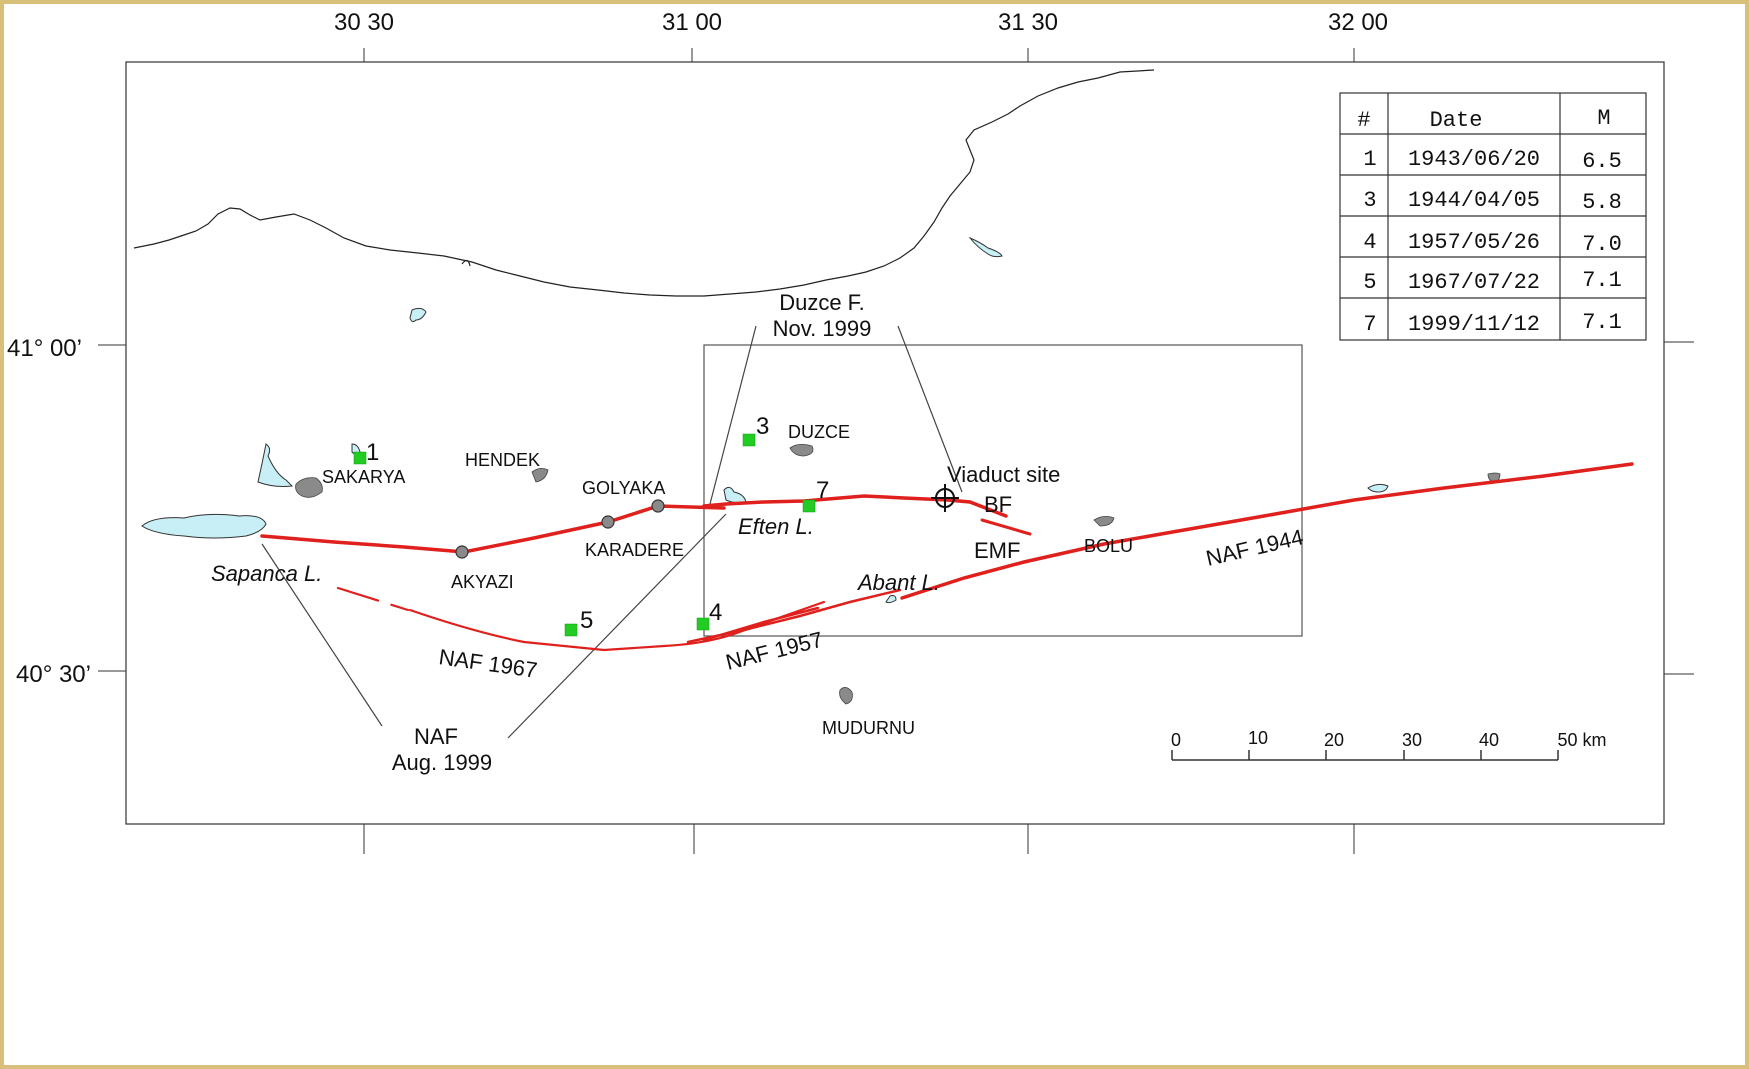  I want to click on epicenter-markers, so click(584, 535).